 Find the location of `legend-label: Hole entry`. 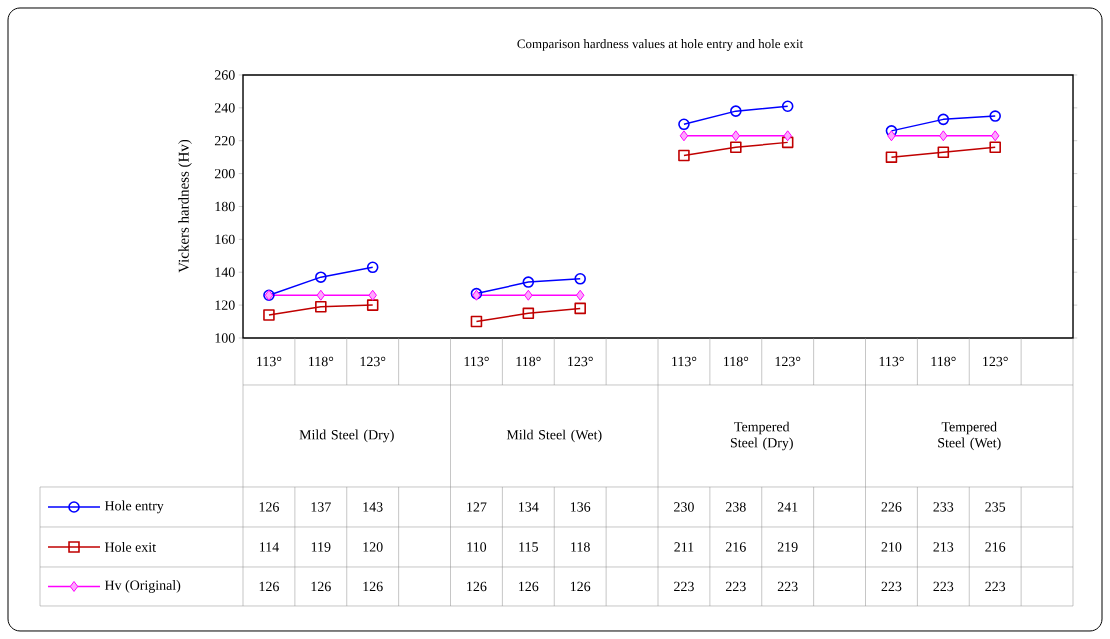

legend-label: Hole entry is located at coordinates (134, 507).